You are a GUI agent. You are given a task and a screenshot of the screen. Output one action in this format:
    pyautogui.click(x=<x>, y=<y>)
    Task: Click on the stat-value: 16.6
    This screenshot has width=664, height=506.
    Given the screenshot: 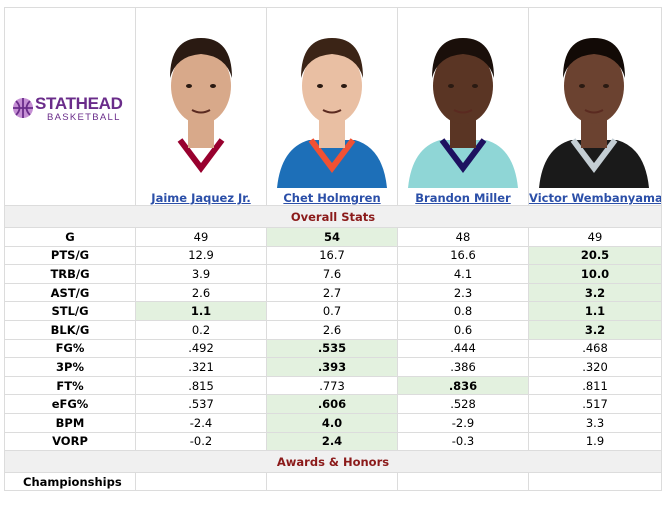 What is the action you would take?
    pyautogui.click(x=463, y=255)
    